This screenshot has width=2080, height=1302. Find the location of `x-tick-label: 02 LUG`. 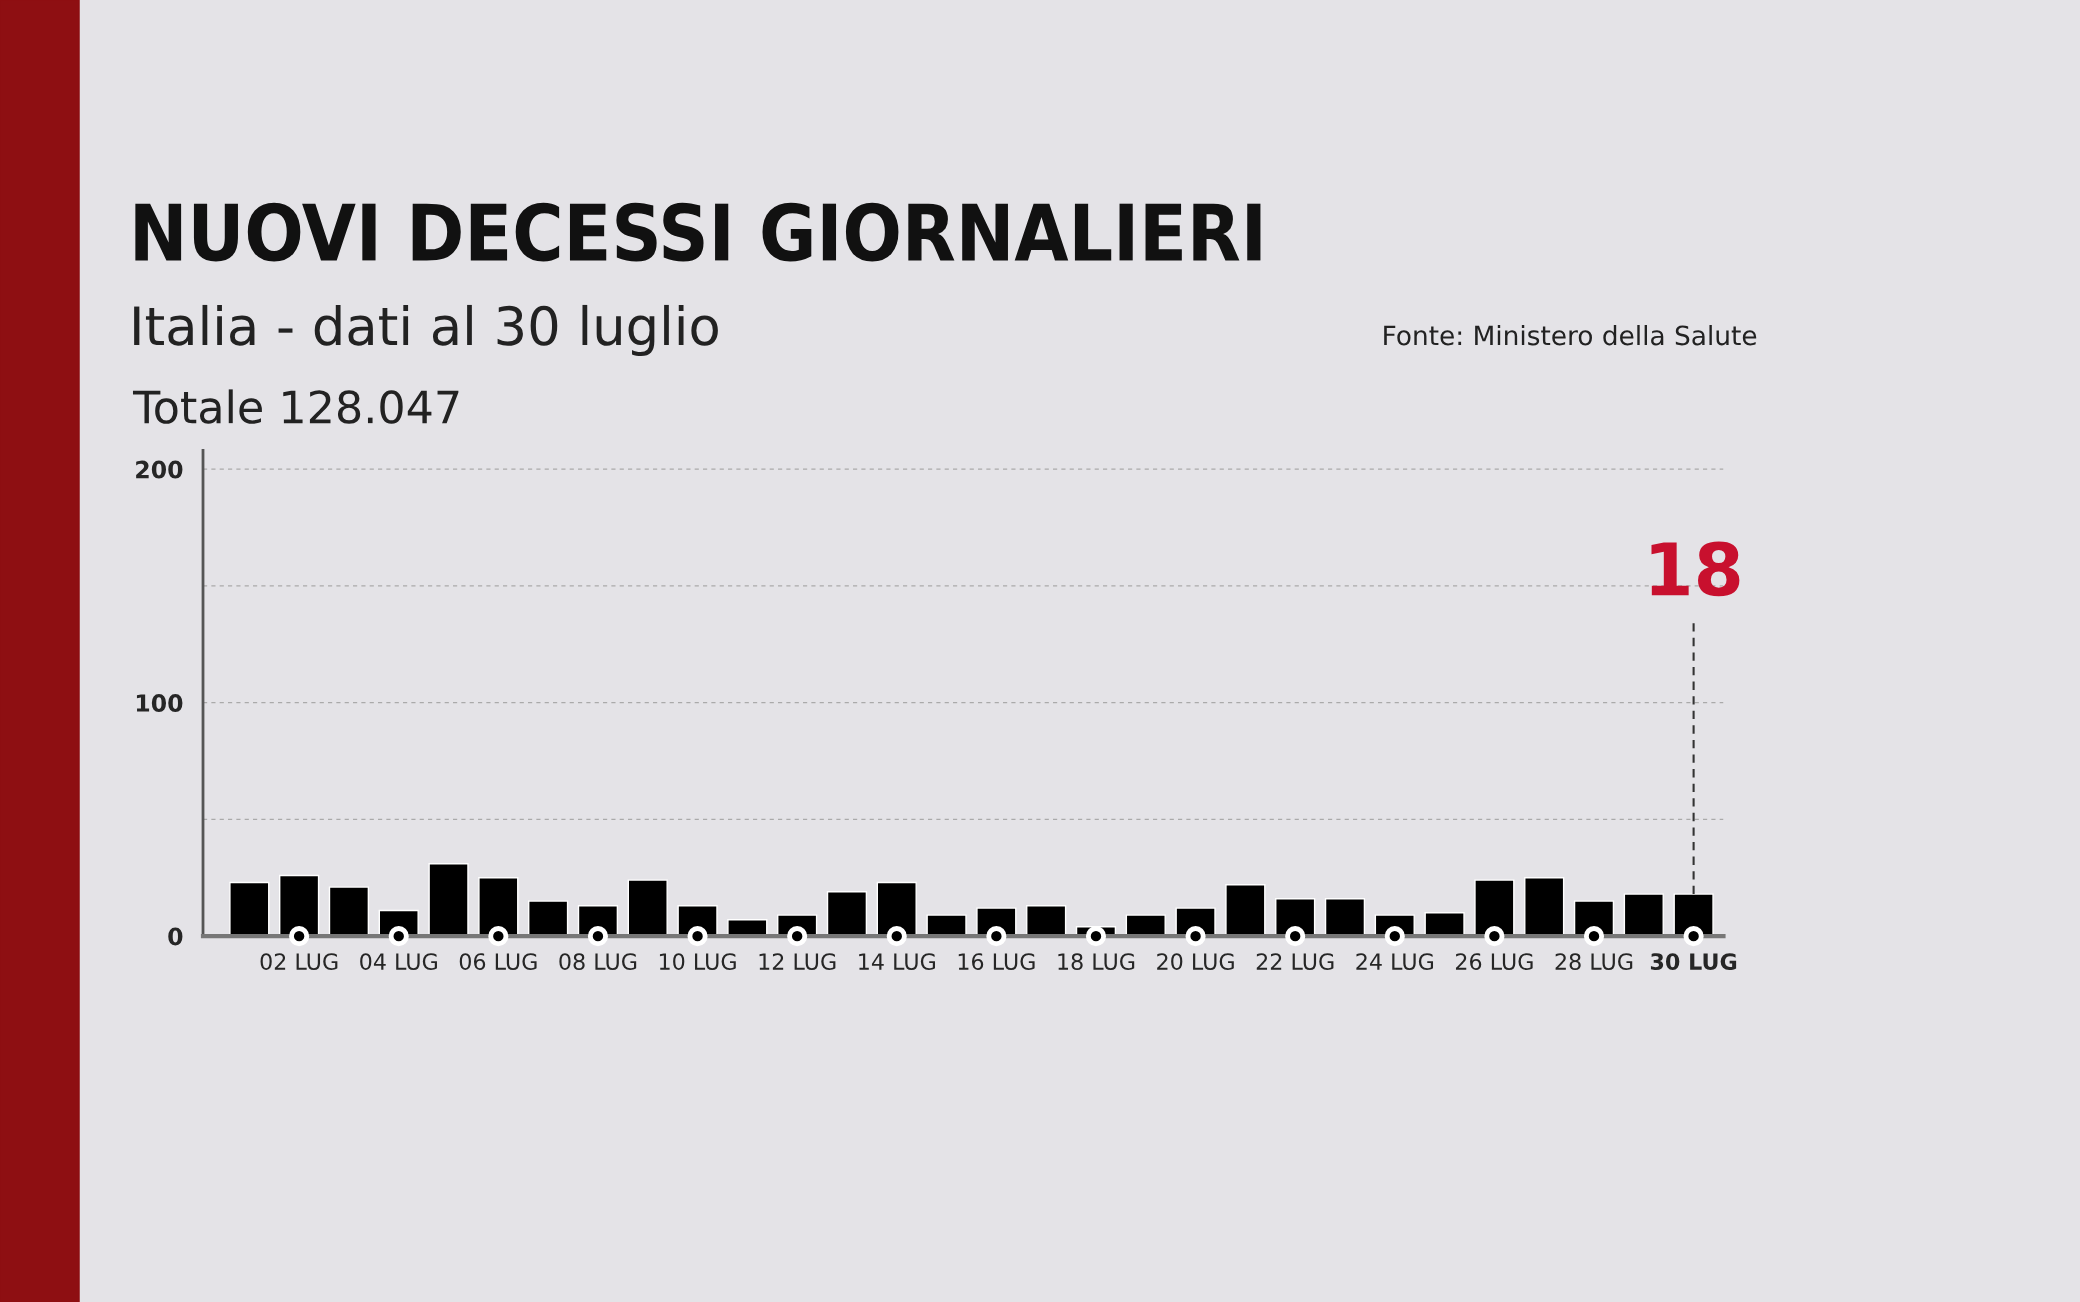

x-tick-label: 02 LUG is located at coordinates (299, 962).